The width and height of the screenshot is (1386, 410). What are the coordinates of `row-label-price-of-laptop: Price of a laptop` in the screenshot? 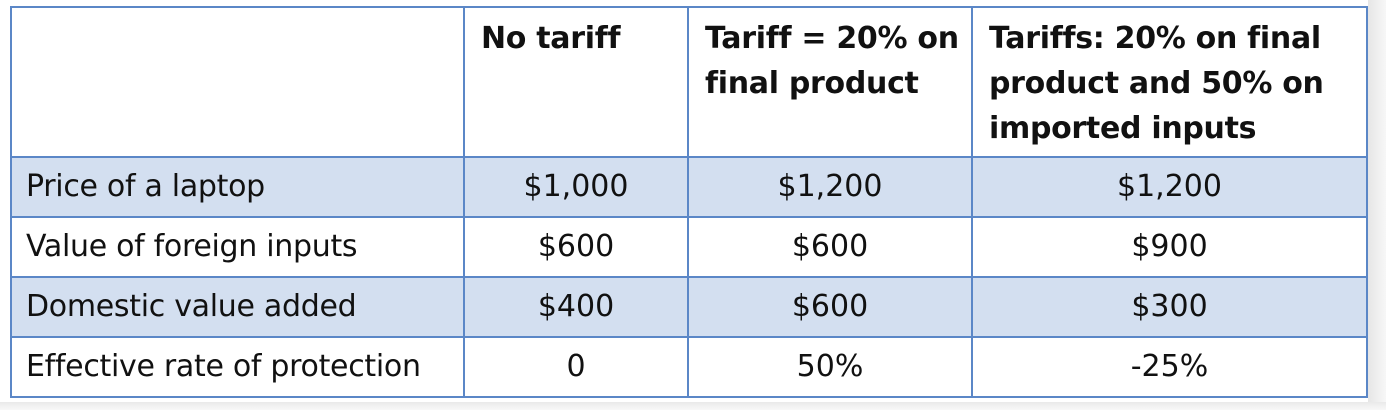 It's located at (237, 187).